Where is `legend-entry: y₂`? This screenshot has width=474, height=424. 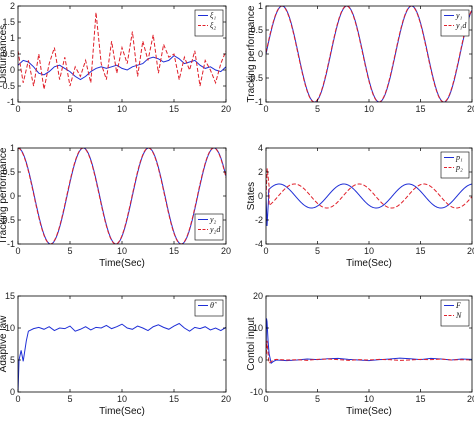
legend-entry: y₂ is located at coordinates (213, 219).